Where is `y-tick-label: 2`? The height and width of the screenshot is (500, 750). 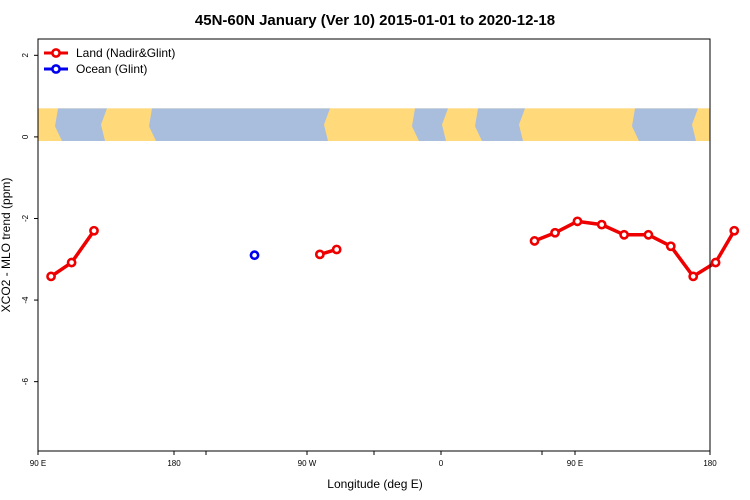 y-tick-label: 2 is located at coordinates (25, 55).